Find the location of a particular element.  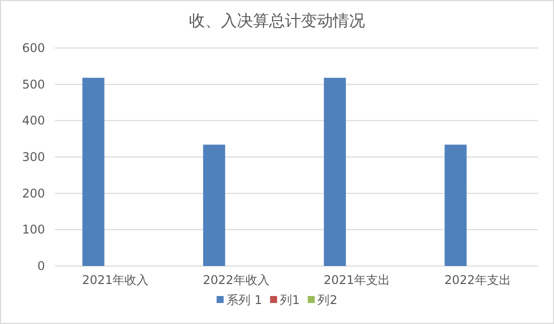

chart-title: 收、入决算总计变动情况 is located at coordinates (277, 20).